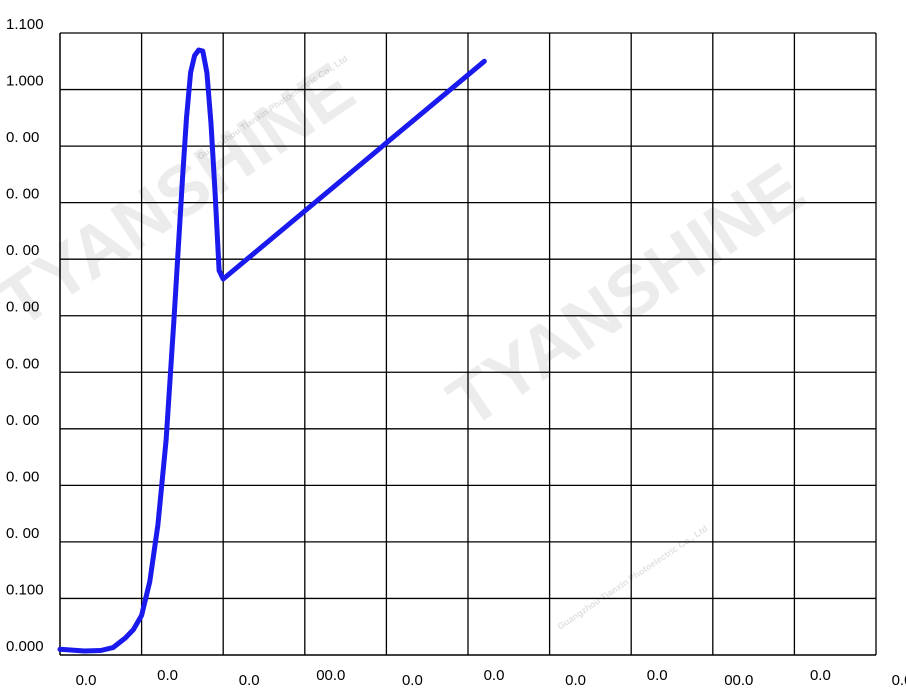 The image size is (906, 697). I want to click on x-tick-labels: 0.0 0.0 0.0 00.0 0.0 0.0 0.0 0.0 00.0 0.0 0.0, so click(491, 678).